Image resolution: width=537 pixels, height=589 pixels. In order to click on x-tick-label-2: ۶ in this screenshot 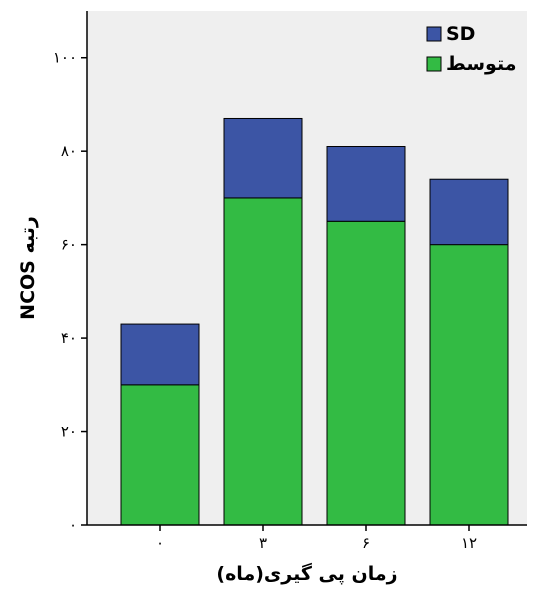, I will do `click(366, 543)`.